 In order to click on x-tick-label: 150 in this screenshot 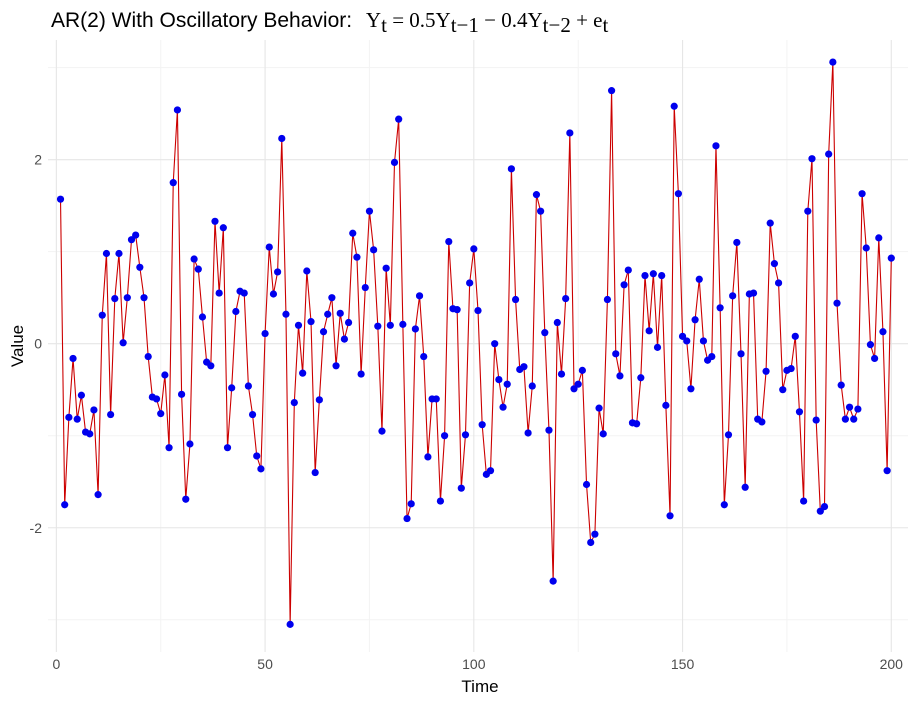, I will do `click(683, 664)`.